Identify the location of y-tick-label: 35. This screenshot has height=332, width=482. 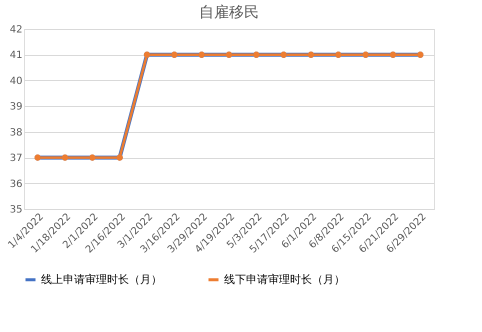
(16, 210).